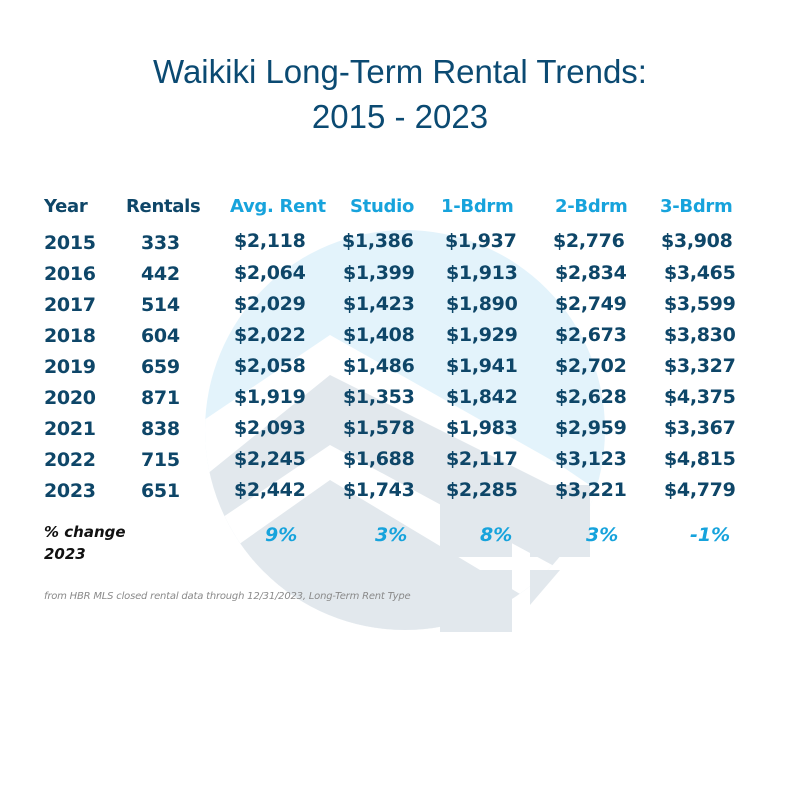 Image resolution: width=800 pixels, height=800 pixels. Describe the element at coordinates (591, 335) in the screenshot. I see `cell-2-bdrm: $2,673` at that location.